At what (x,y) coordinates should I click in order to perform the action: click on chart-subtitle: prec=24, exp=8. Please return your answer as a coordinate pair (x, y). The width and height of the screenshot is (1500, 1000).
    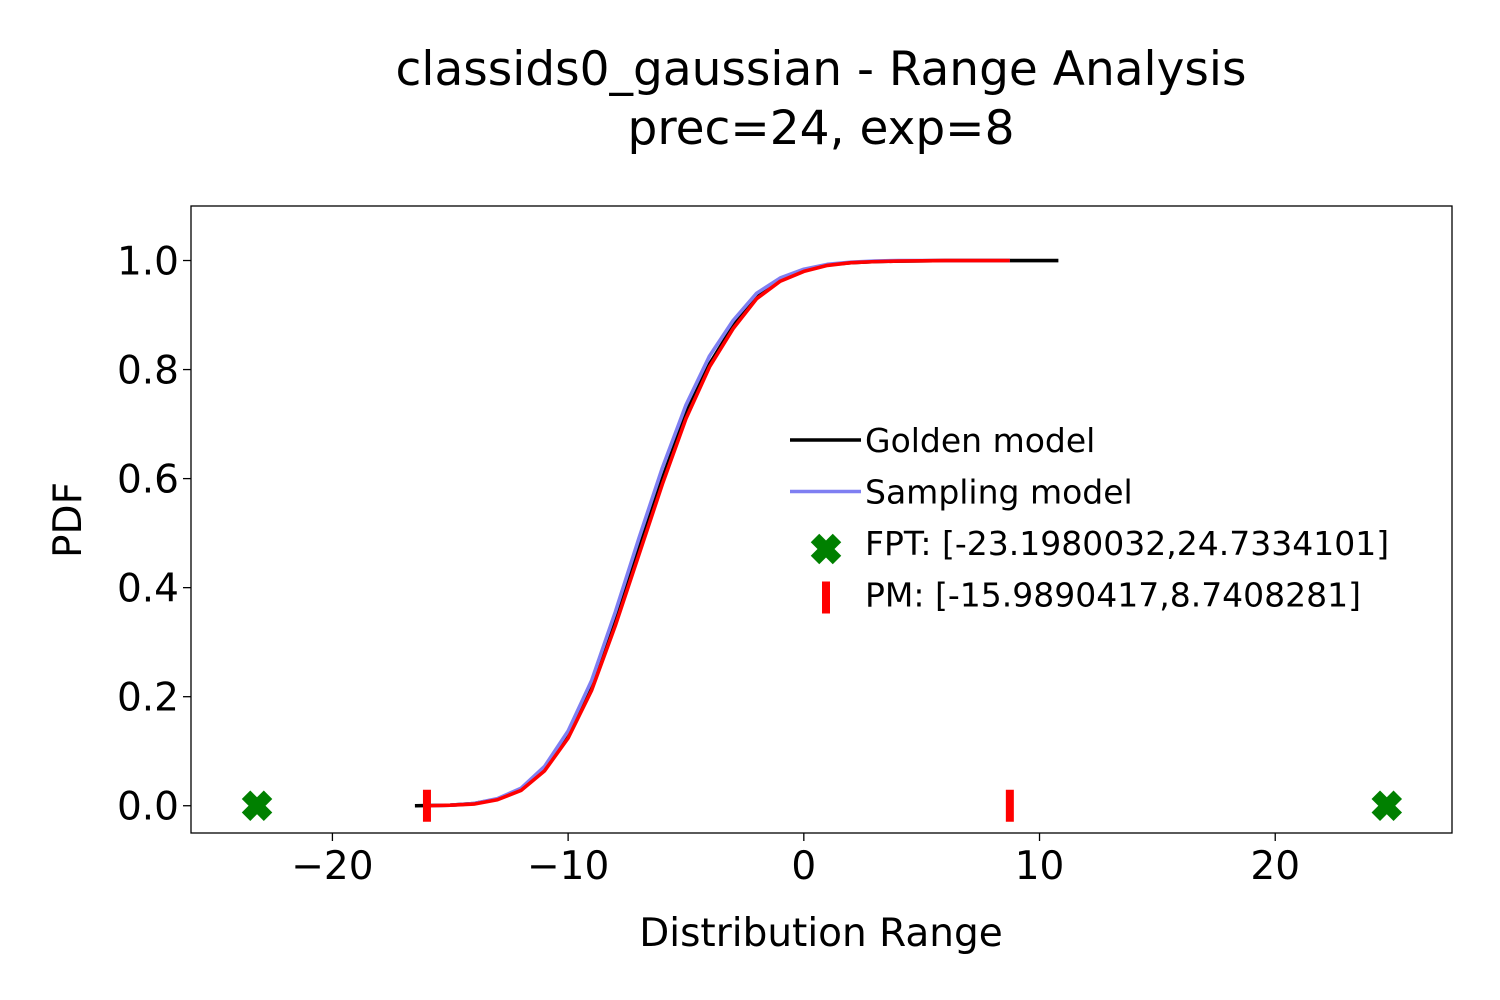
    Looking at the image, I should click on (821, 128).